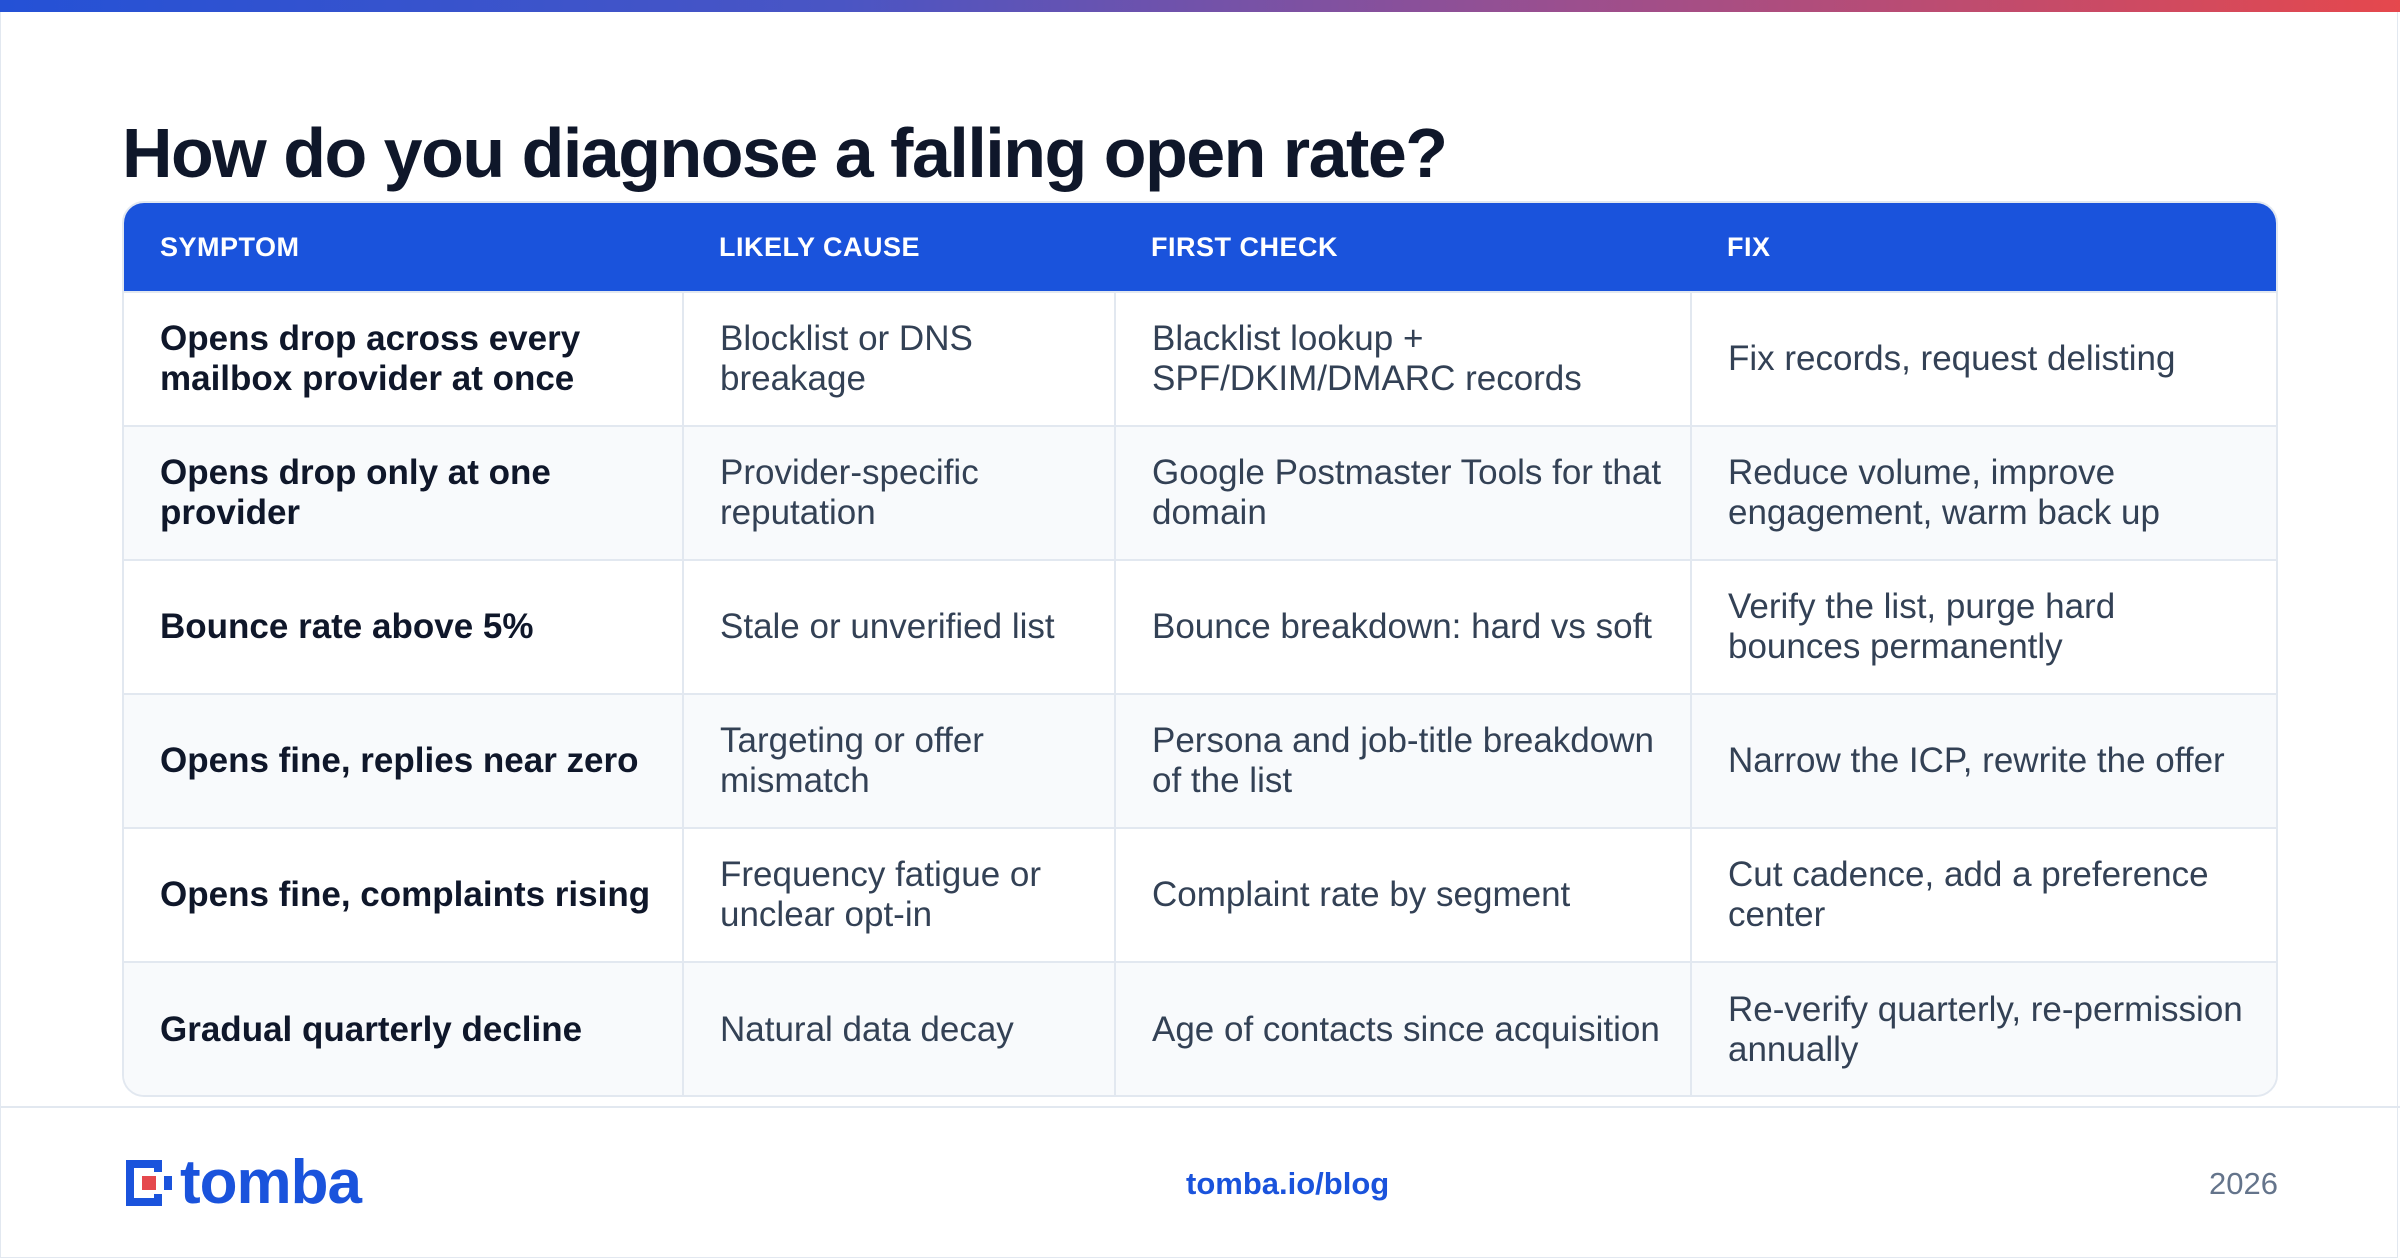 The height and width of the screenshot is (1260, 2400). Describe the element at coordinates (1244, 246) in the screenshot. I see `header-first-check: FIRST CHECK` at that location.